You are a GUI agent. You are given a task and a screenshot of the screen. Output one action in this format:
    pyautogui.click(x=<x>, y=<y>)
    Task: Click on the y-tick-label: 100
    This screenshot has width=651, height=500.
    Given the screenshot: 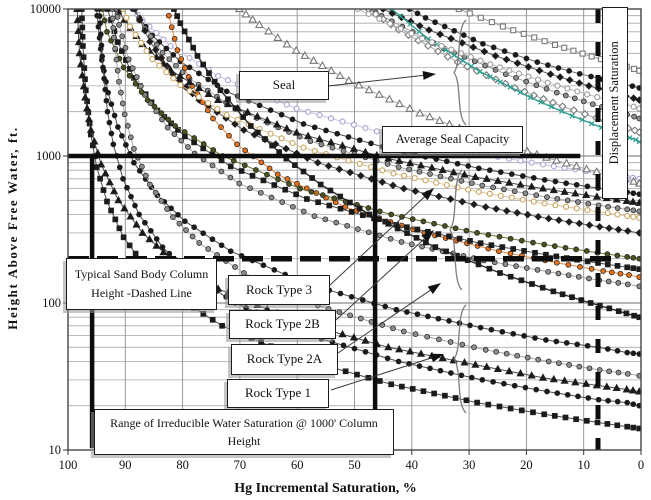 What is the action you would take?
    pyautogui.click(x=51, y=303)
    